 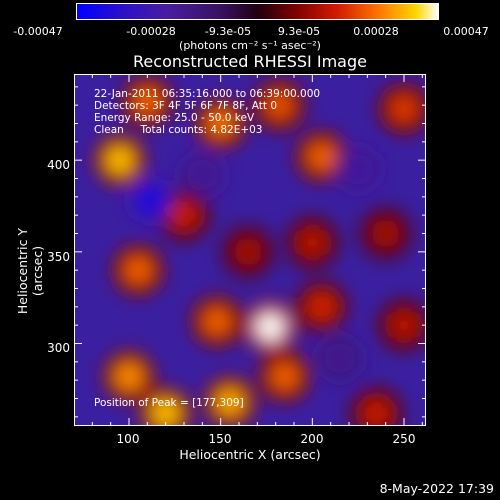 What do you see at coordinates (128, 439) in the screenshot?
I see `x-tick-label: 100` at bounding box center [128, 439].